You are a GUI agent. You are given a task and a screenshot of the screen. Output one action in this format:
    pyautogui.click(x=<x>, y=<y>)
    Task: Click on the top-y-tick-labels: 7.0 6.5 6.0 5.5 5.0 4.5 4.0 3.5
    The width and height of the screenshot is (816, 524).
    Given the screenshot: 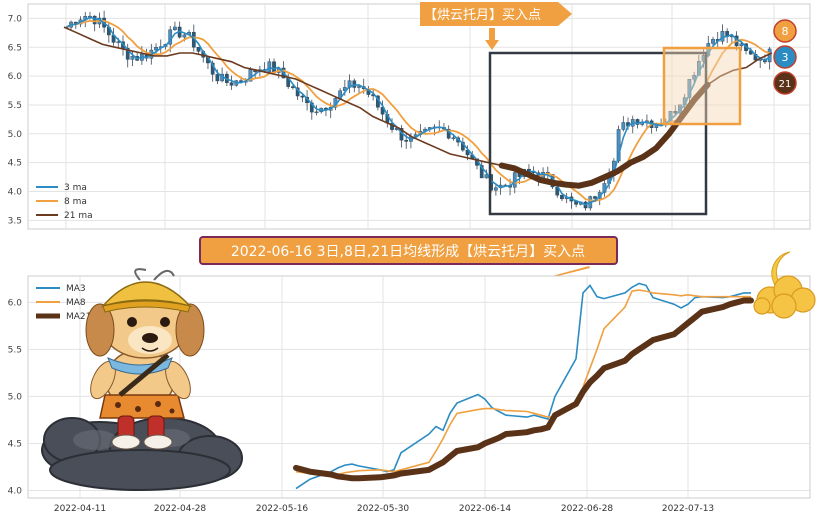 What is the action you would take?
    pyautogui.click(x=15, y=120)
    